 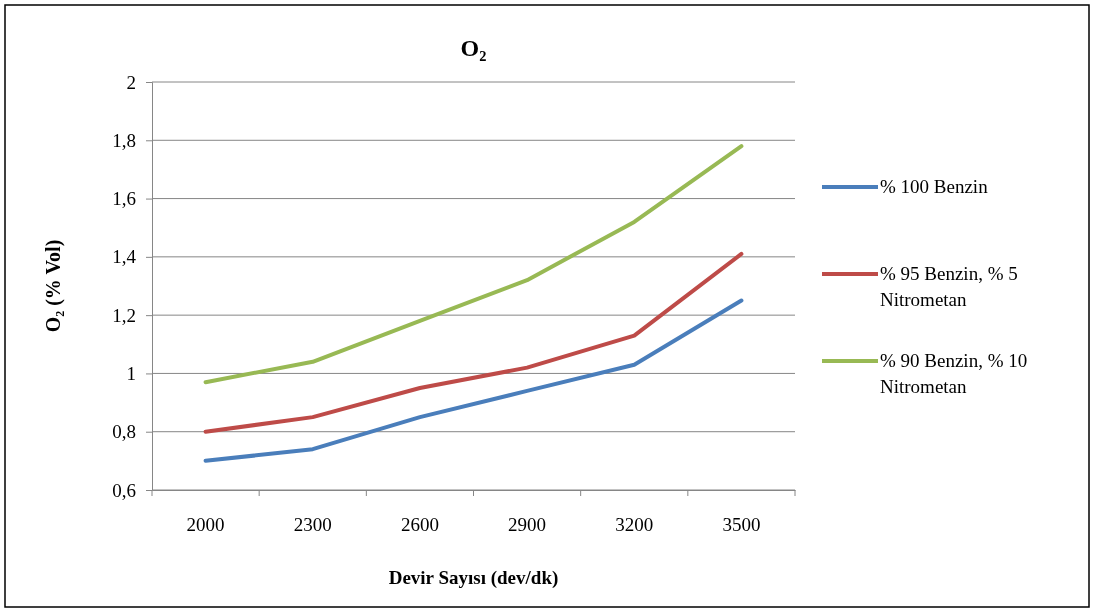 I want to click on legend-label: % 95 Benzin, % 5 Nitrometan, so click(x=949, y=286).